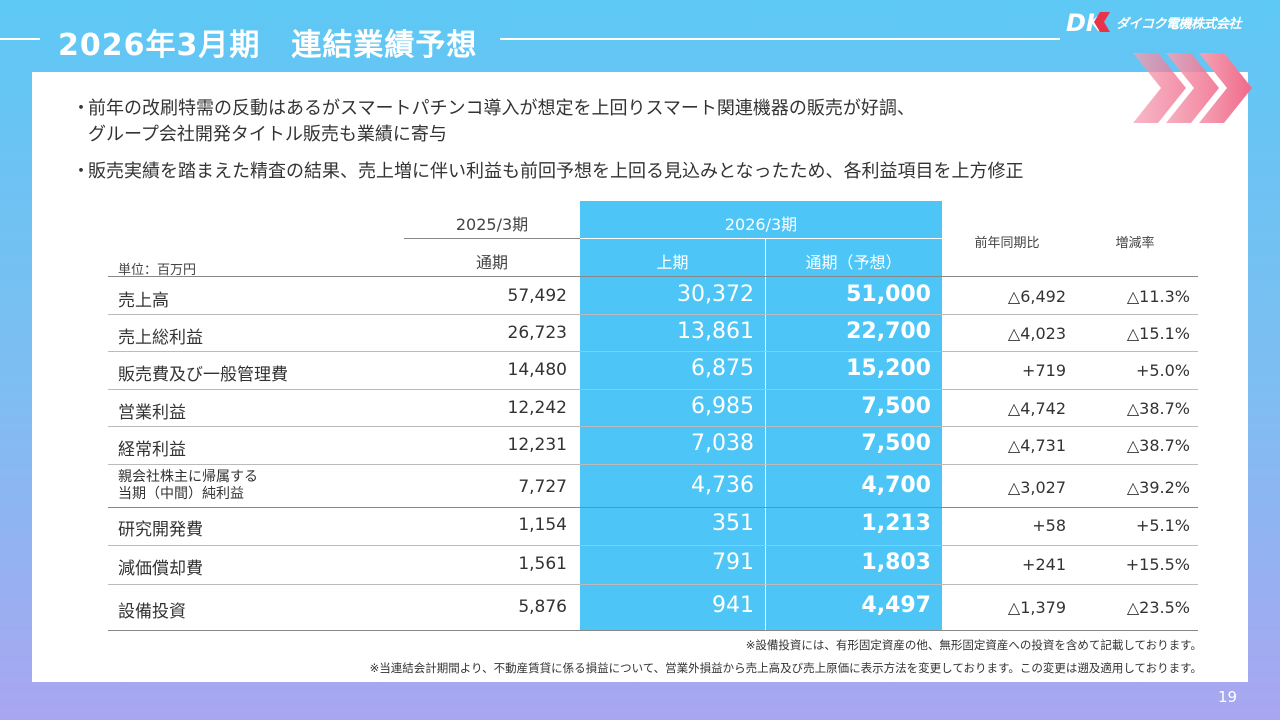  Describe the element at coordinates (1228, 697) in the screenshot. I see `page-number: 19` at that location.